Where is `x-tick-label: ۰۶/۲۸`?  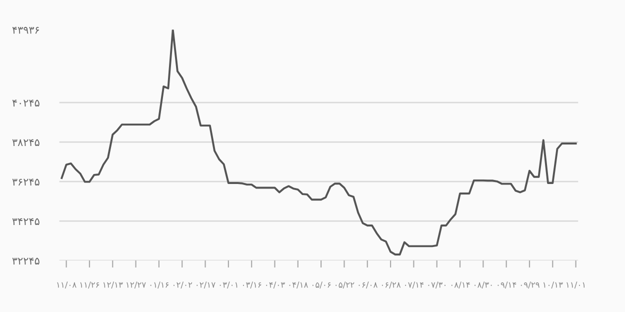
x-tick-label: ۰۶/۲۸ is located at coordinates (391, 285).